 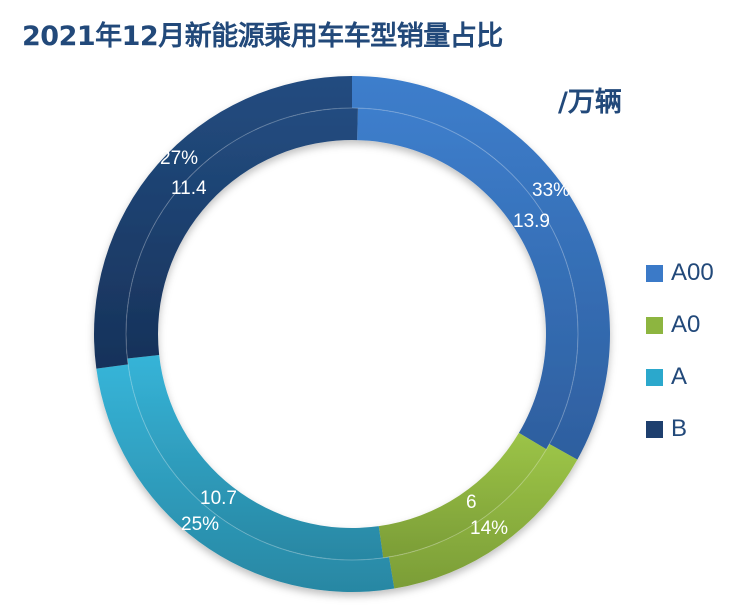 What do you see at coordinates (189, 188) in the screenshot?
I see `label-b-value: 11.4` at bounding box center [189, 188].